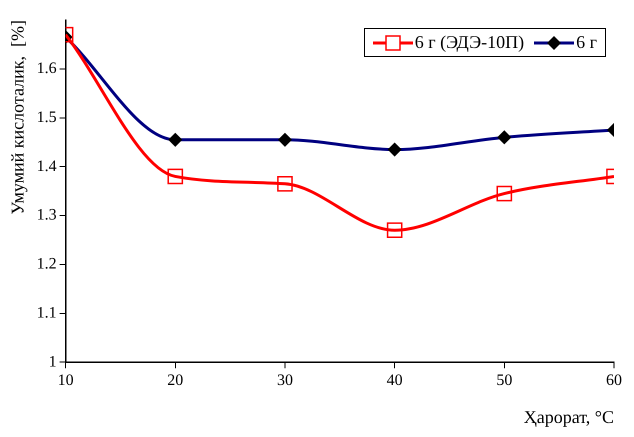  What do you see at coordinates (504, 381) in the screenshot?
I see `x-tick-label: 50` at bounding box center [504, 381].